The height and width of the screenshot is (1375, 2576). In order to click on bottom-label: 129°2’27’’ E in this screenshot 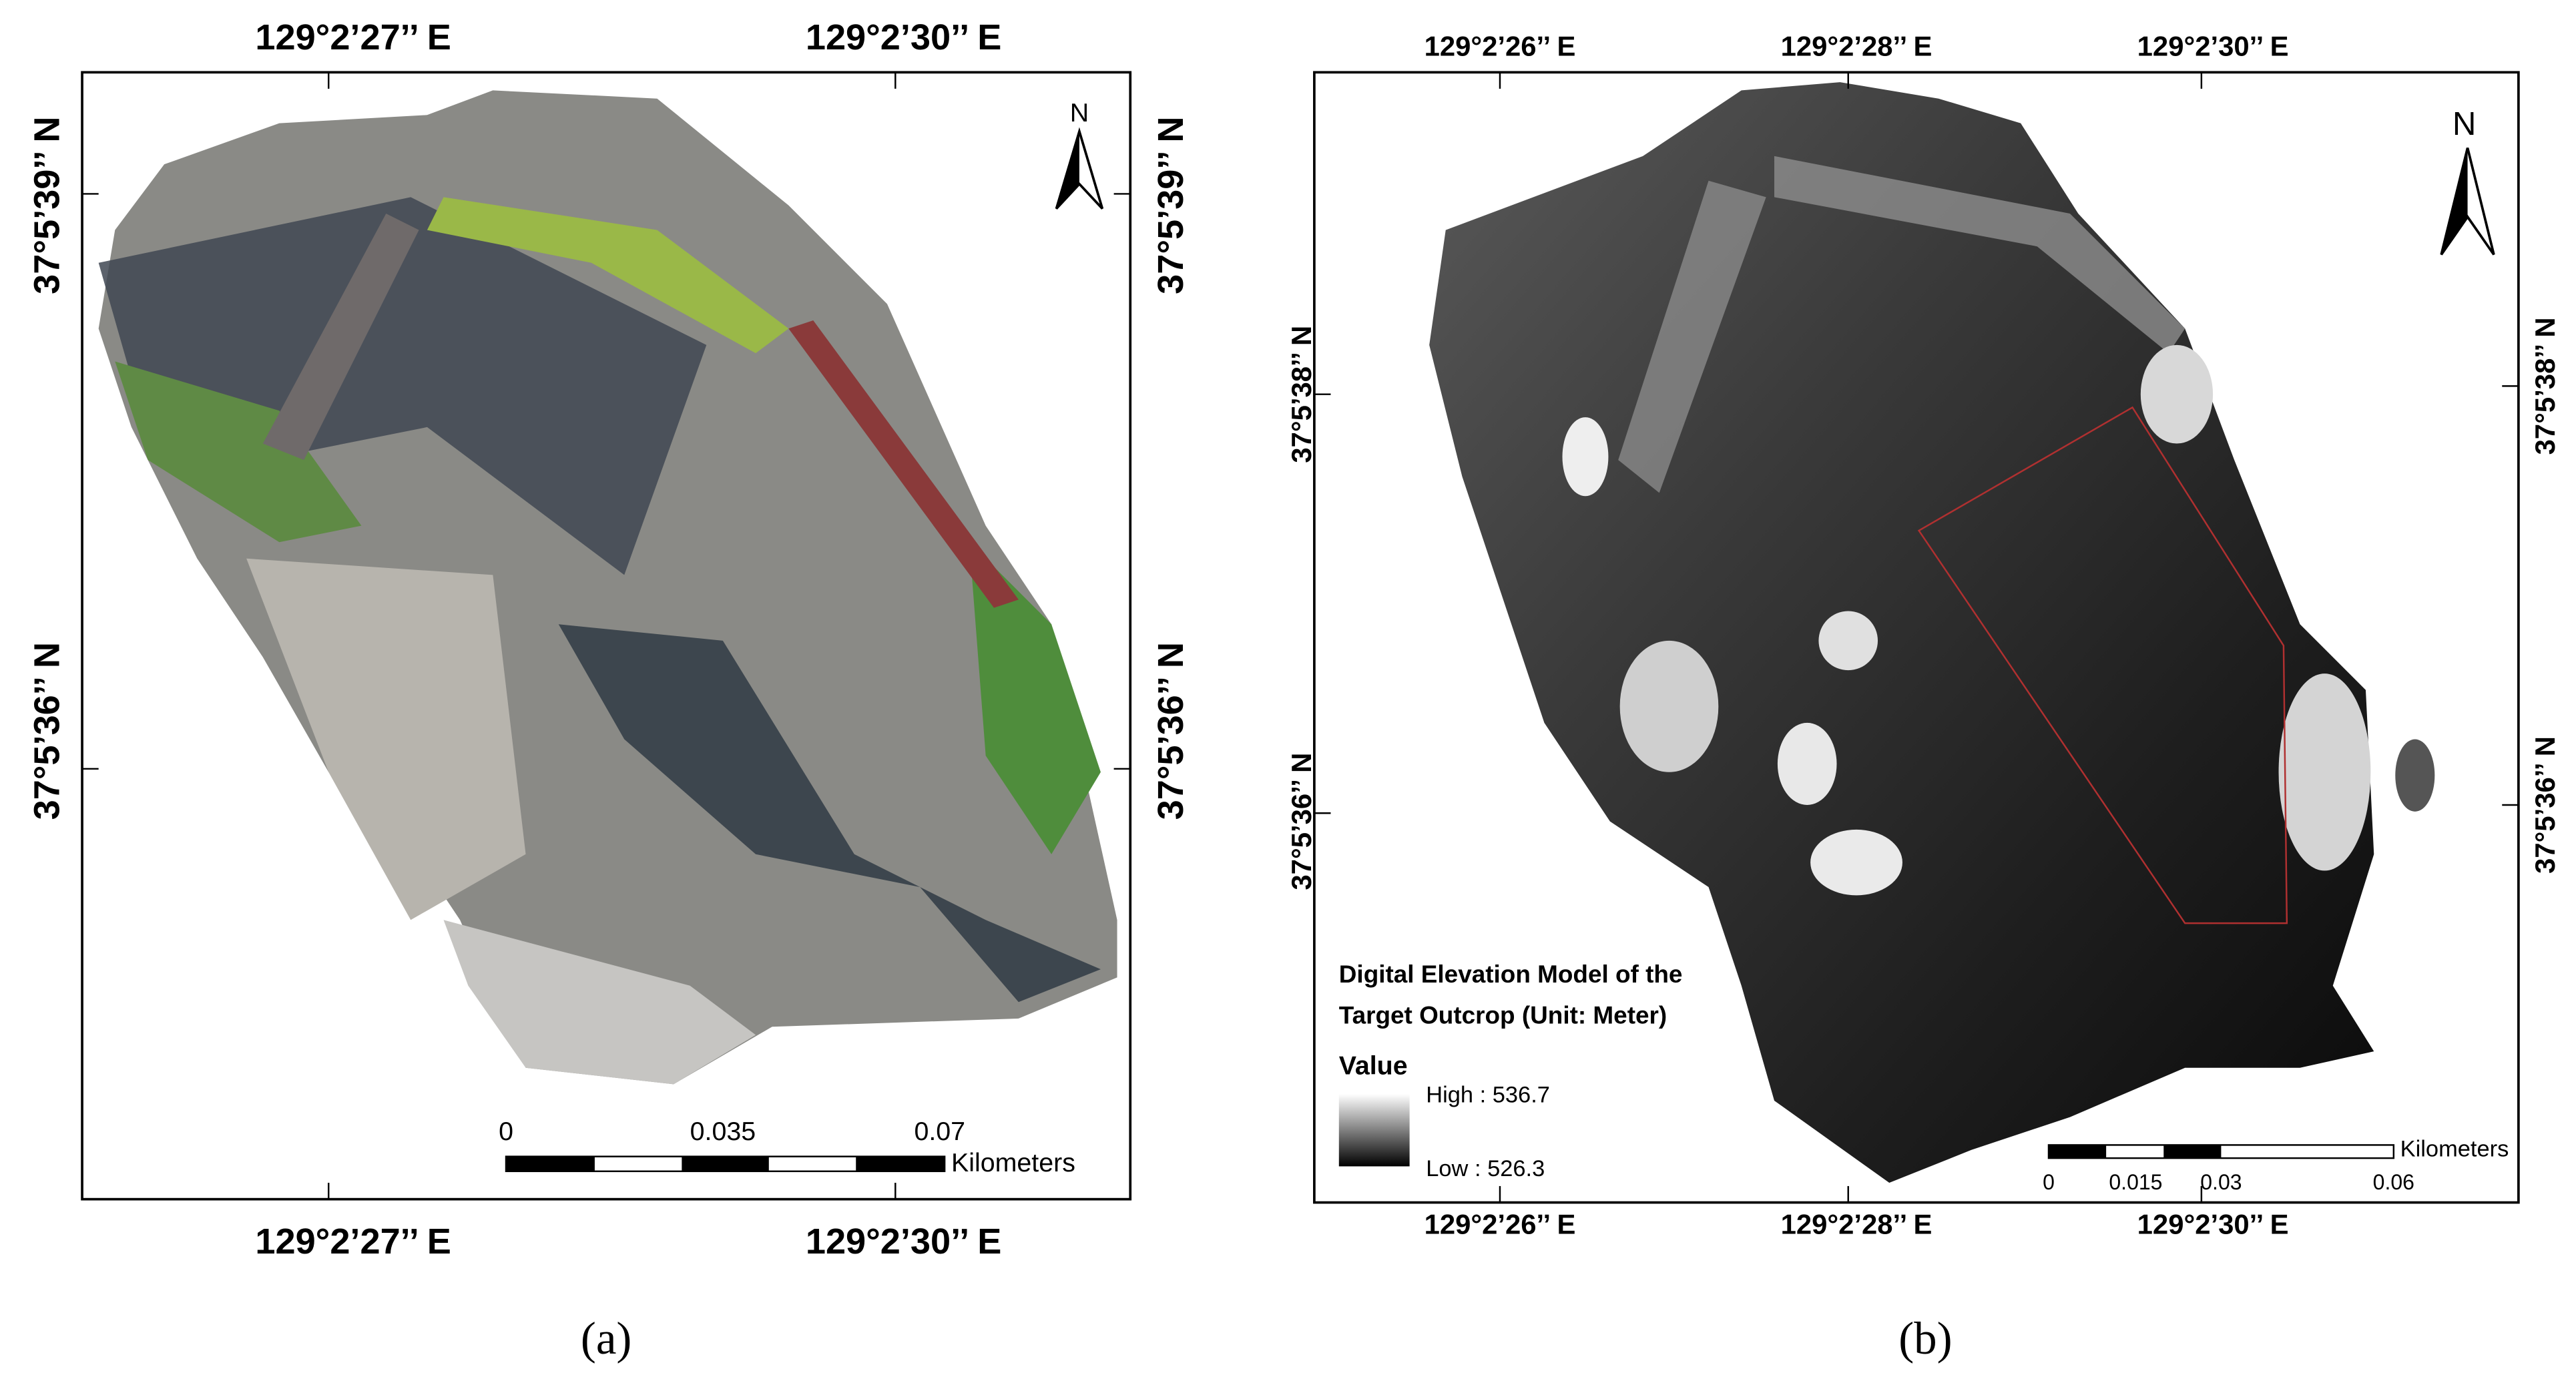, I will do `click(353, 1242)`.